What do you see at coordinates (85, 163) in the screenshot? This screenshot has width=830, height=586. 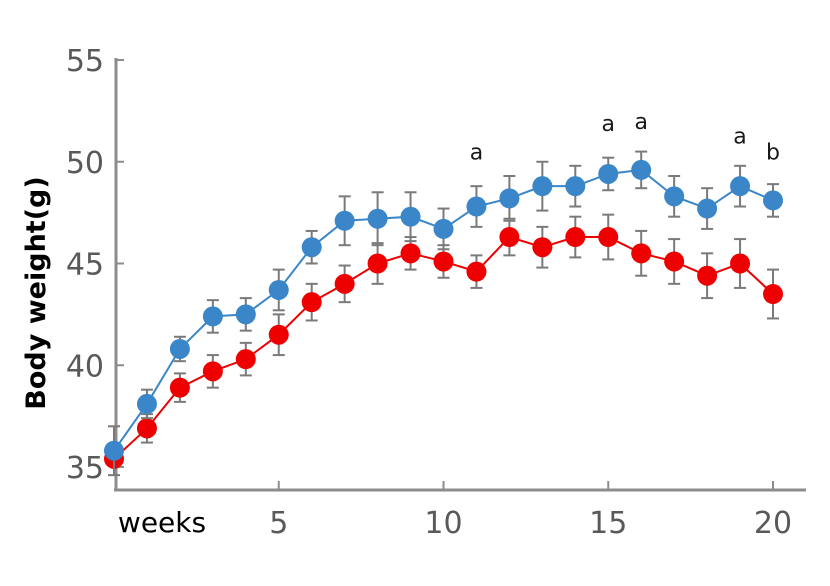 I see `y-tick-label: 50` at bounding box center [85, 163].